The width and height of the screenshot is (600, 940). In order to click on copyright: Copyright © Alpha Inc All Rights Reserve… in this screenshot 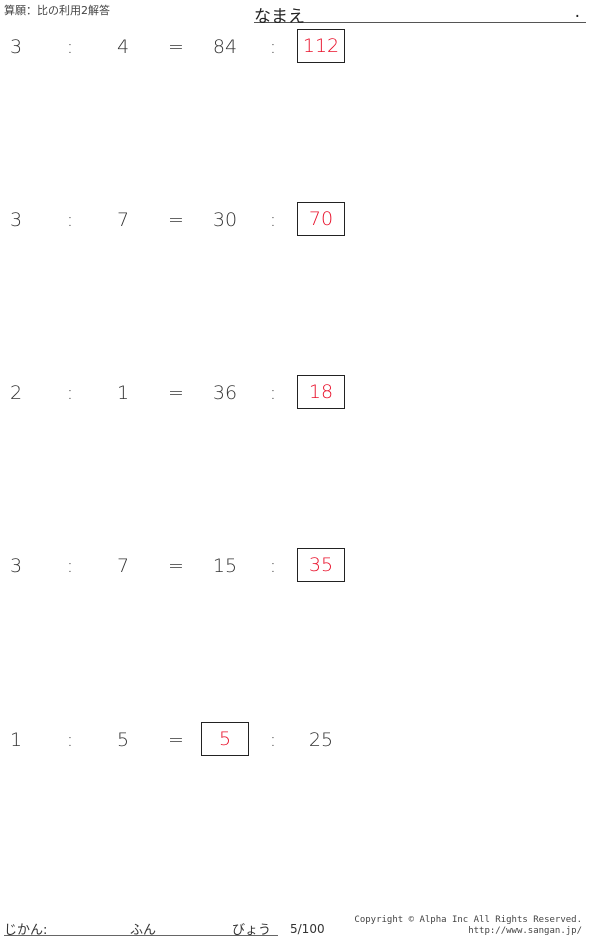, I will do `click(468, 926)`.